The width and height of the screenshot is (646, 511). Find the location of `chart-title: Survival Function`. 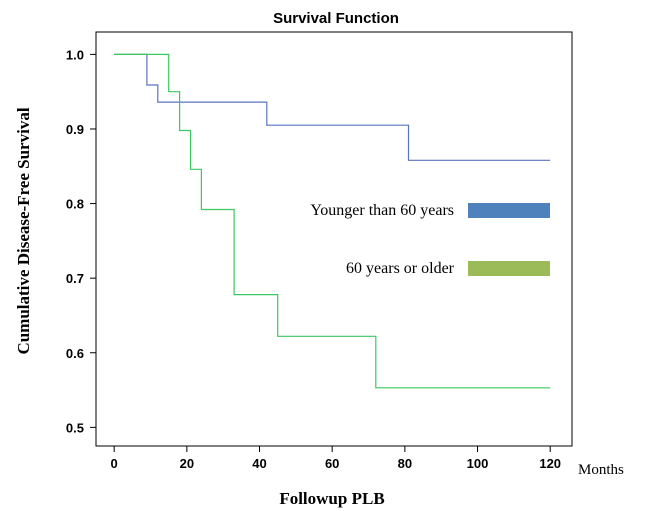

chart-title: Survival Function is located at coordinates (336, 18).